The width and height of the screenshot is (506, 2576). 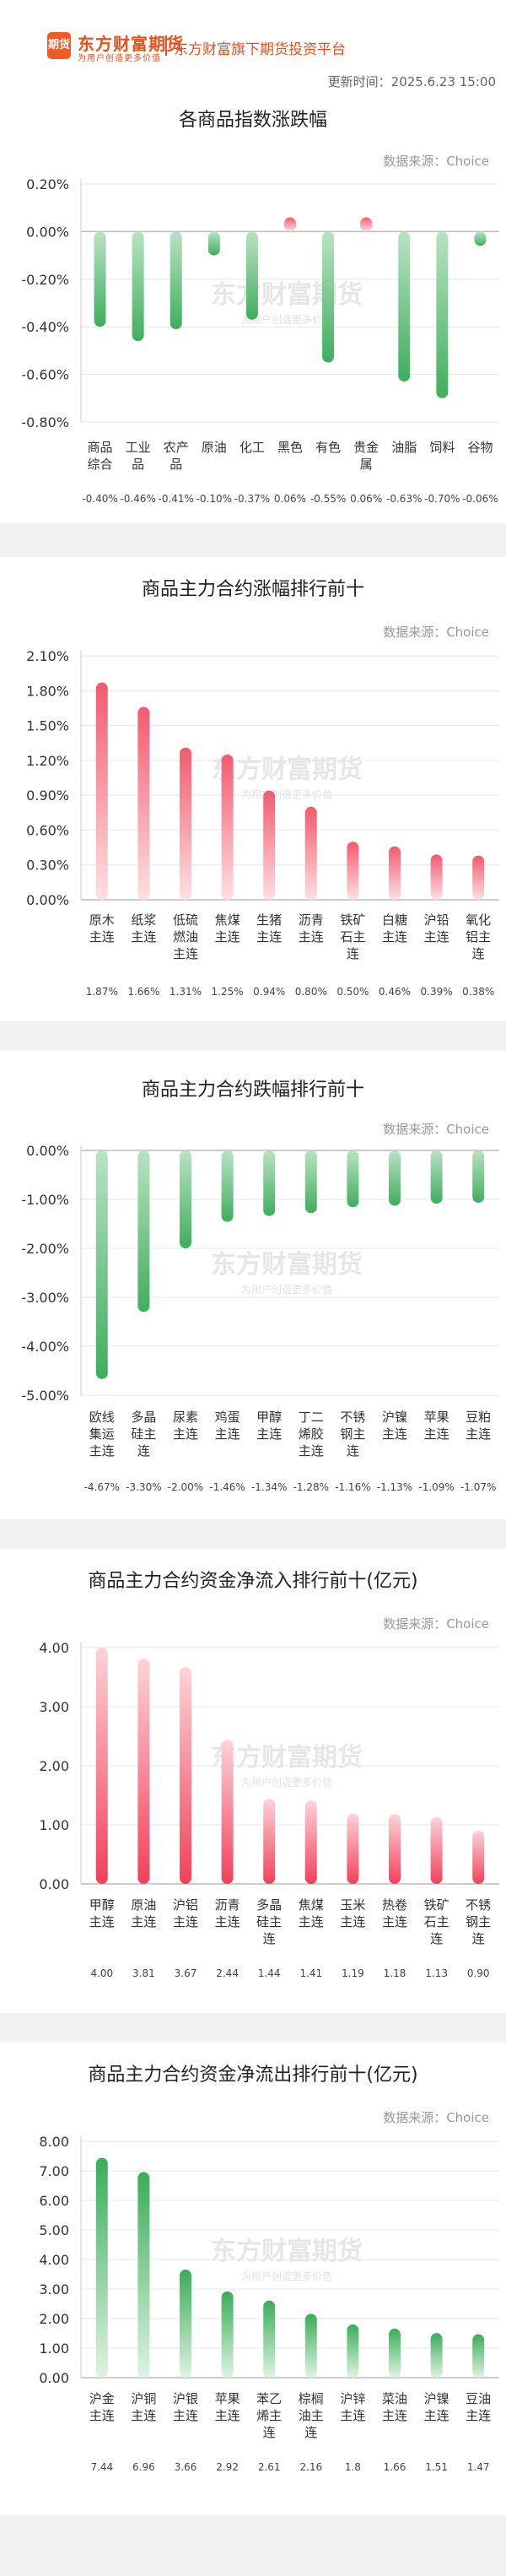 I want to click on data-value-label: 0.50%, so click(x=353, y=992).